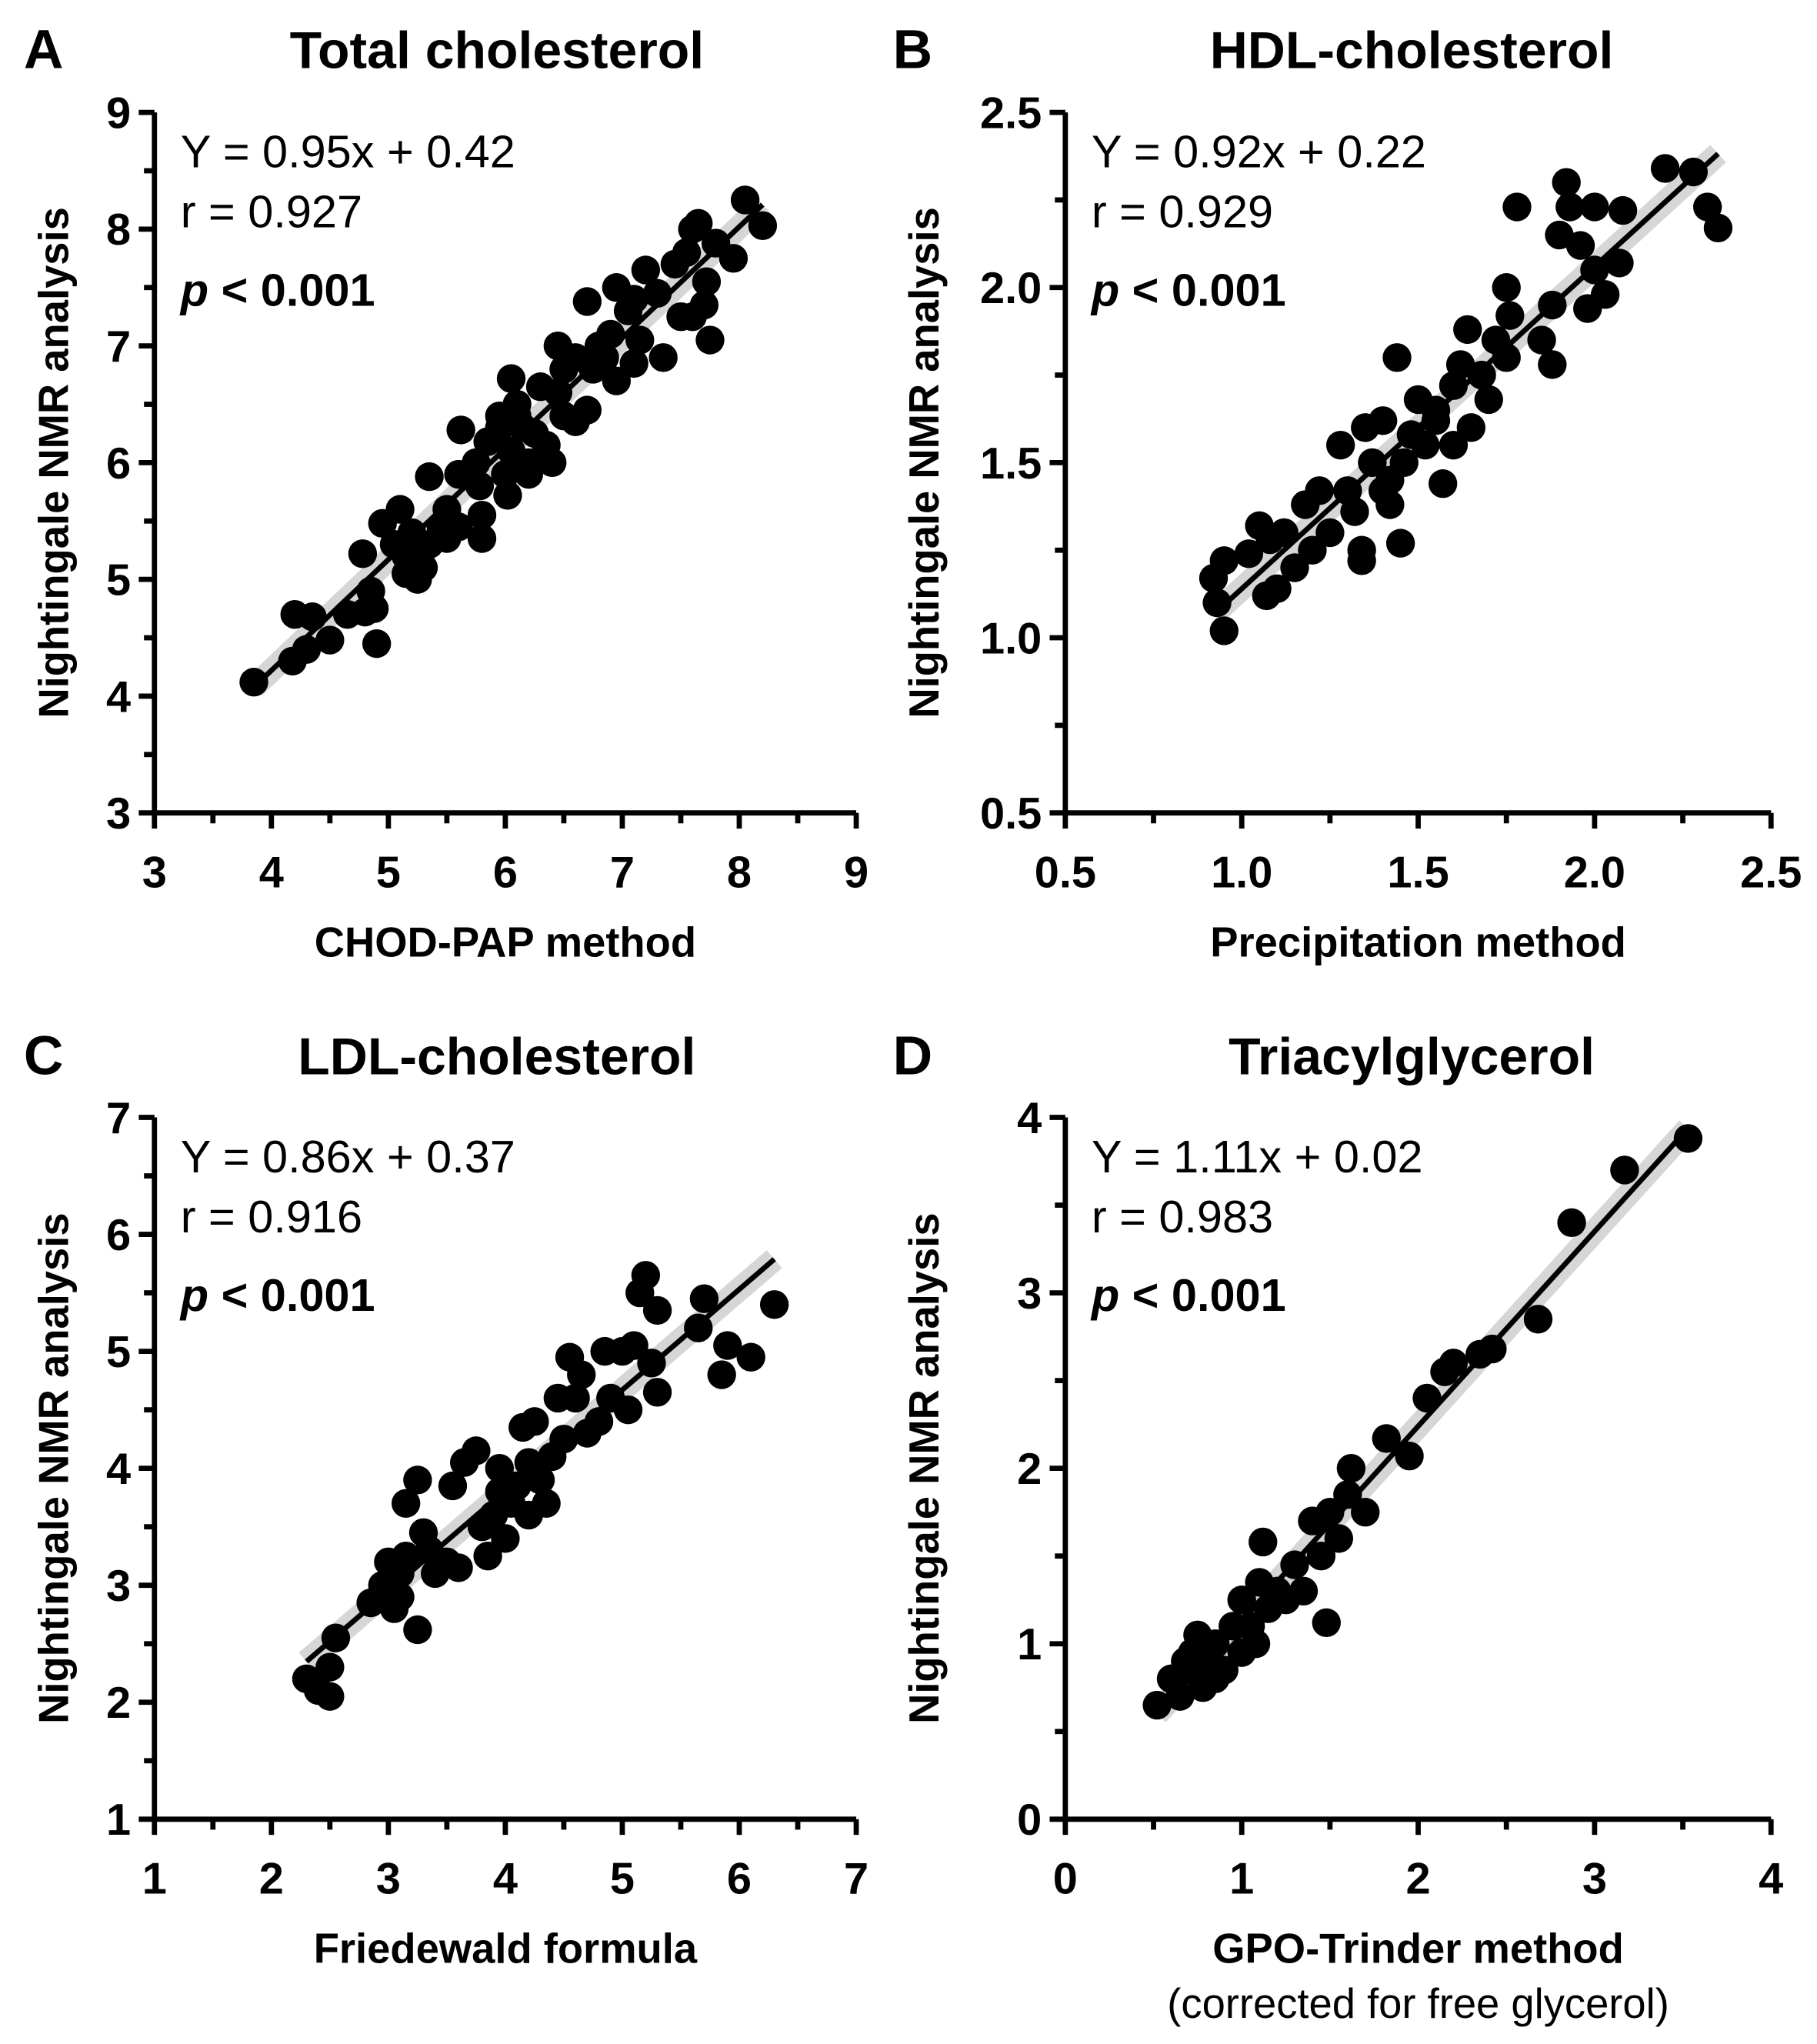 The height and width of the screenshot is (2044, 1817). Describe the element at coordinates (271, 1216) in the screenshot. I see `correlation-r: r = 0.916` at that location.